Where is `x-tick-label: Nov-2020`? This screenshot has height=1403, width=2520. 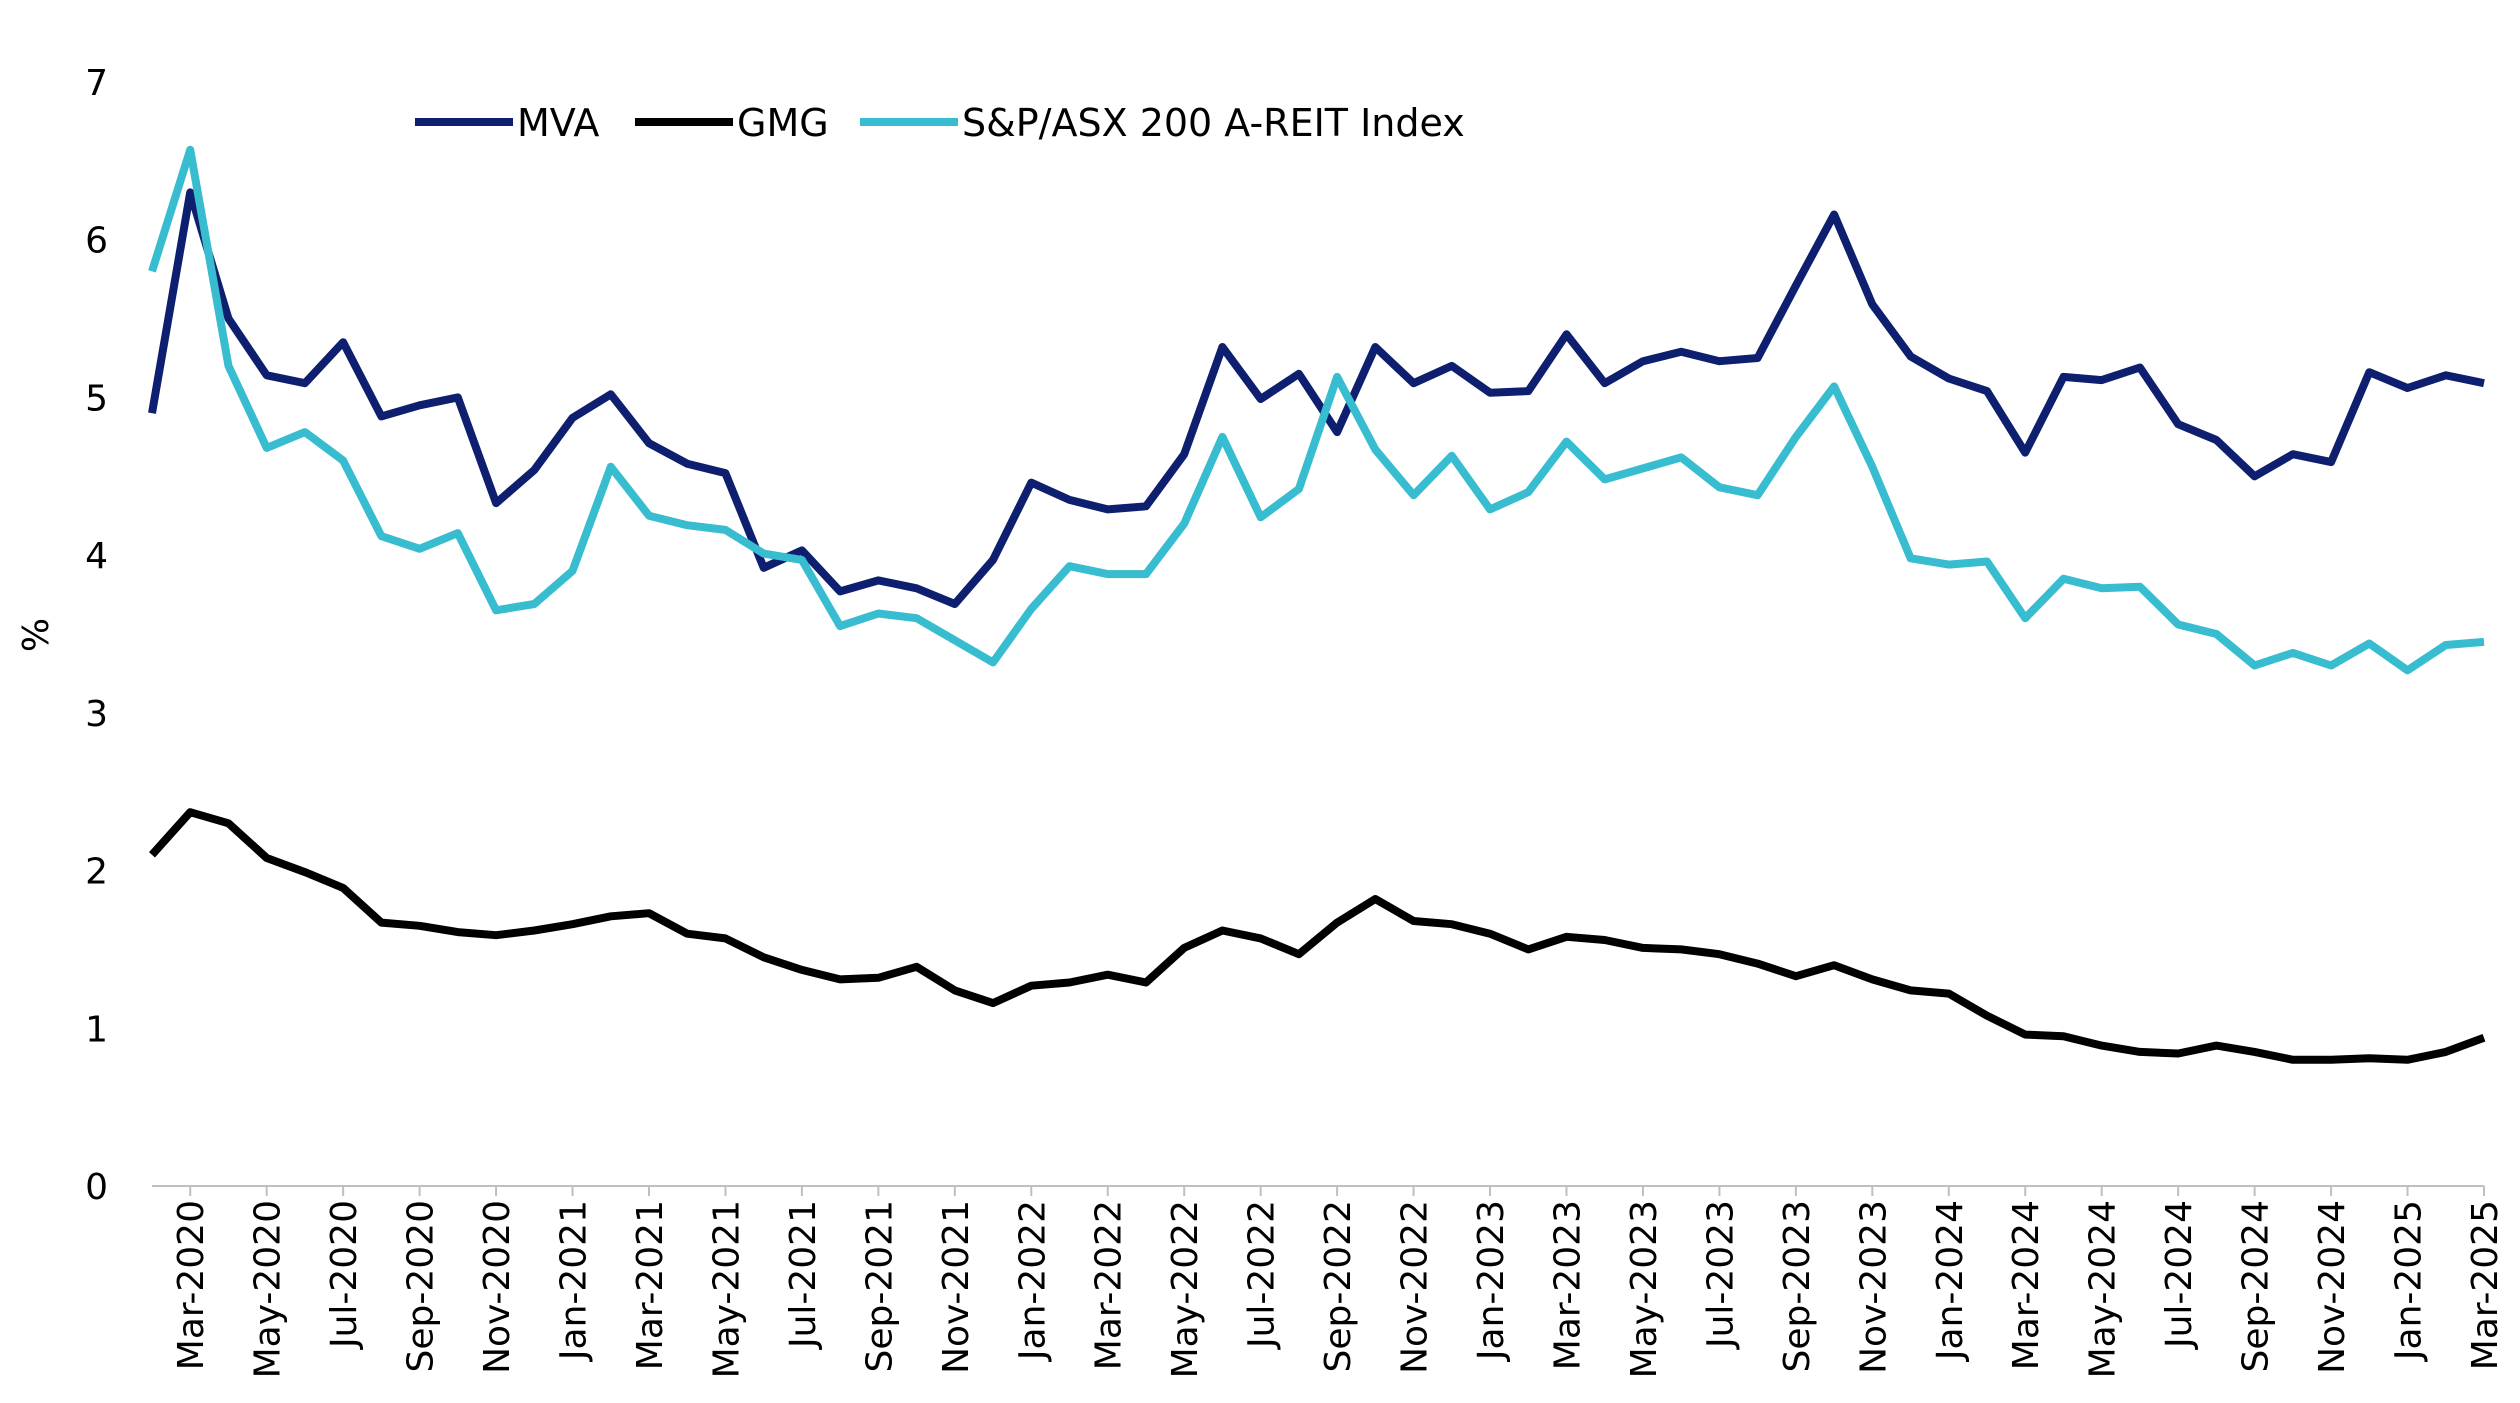
x-tick-label: Nov-2020 is located at coordinates (497, 1287).